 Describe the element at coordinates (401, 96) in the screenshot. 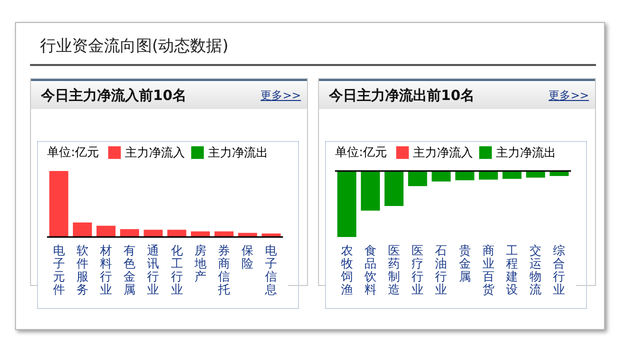

I see `chart-title: 今日主力净流出前10名` at that location.